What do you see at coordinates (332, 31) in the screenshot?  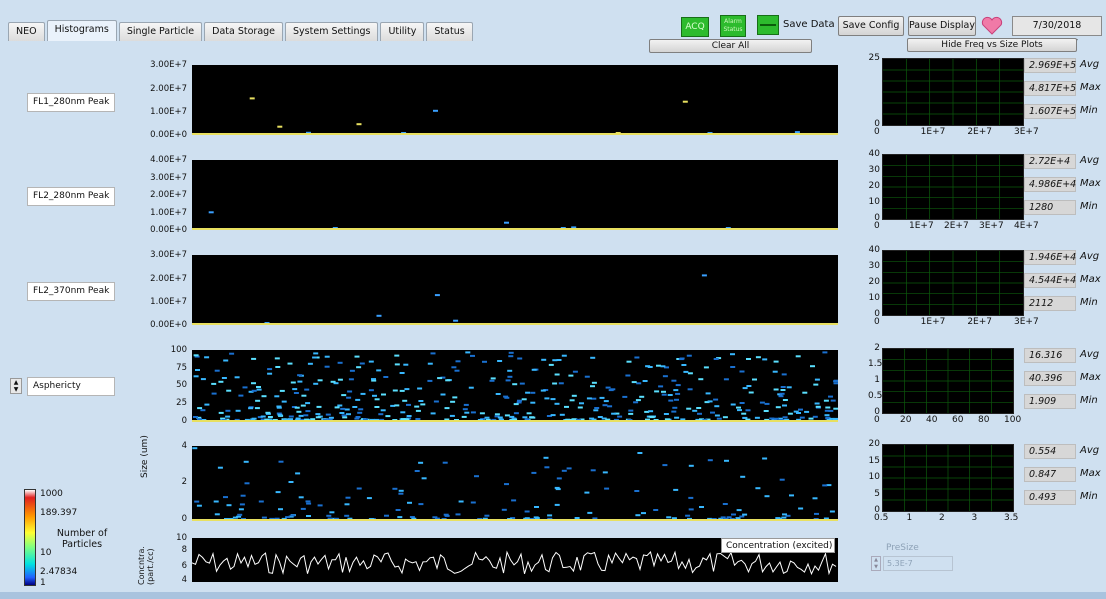 I see `tab-system-settings: System Settings` at bounding box center [332, 31].